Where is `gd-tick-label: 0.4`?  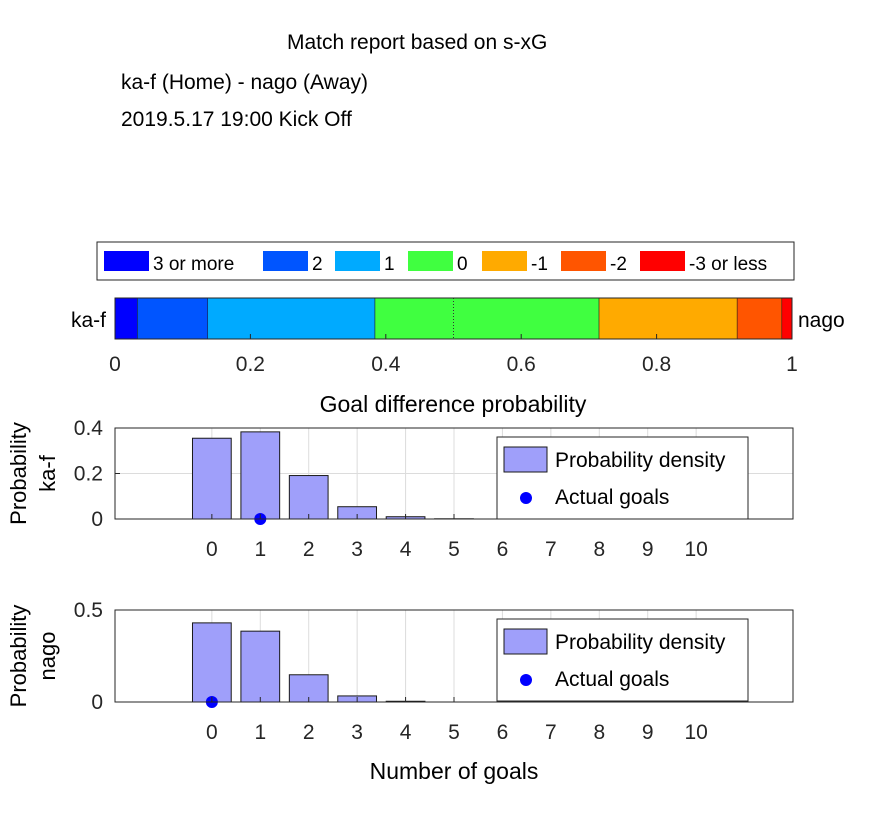
gd-tick-label: 0.4 is located at coordinates (386, 364).